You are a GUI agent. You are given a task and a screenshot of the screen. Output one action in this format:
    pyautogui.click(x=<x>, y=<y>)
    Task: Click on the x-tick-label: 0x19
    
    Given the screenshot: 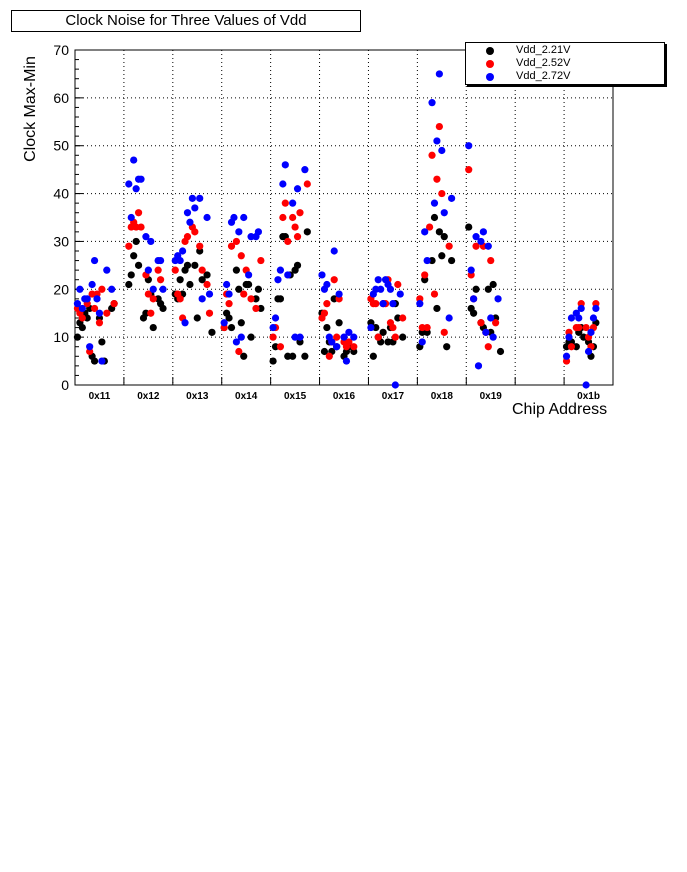 What is the action you would take?
    pyautogui.click(x=491, y=396)
    